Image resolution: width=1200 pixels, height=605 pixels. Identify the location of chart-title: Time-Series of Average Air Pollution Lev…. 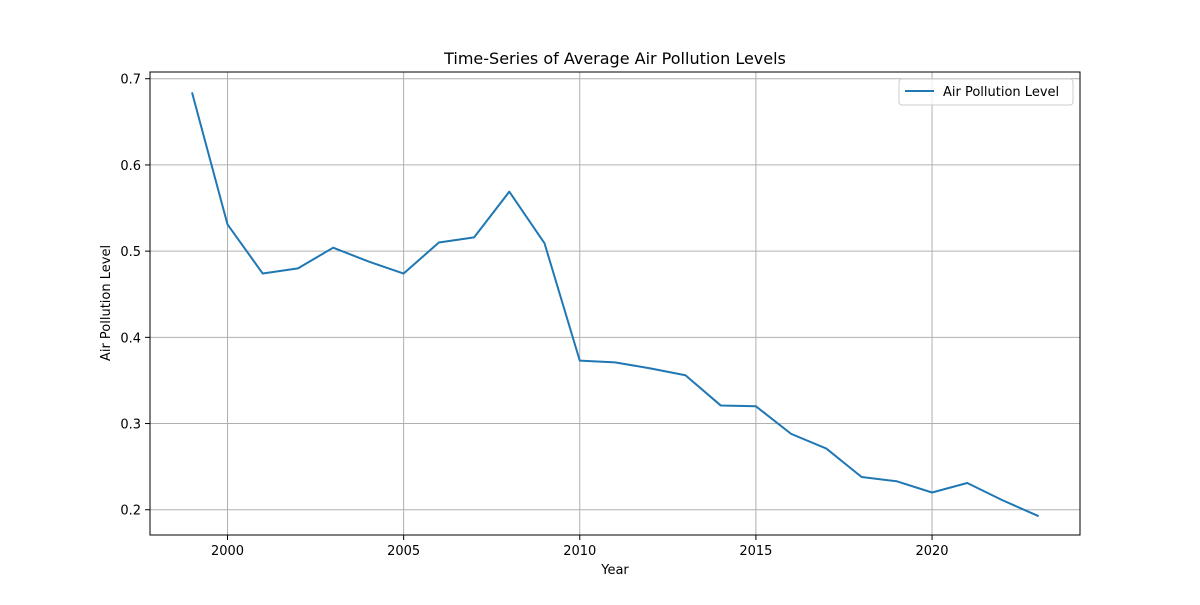
(614, 58).